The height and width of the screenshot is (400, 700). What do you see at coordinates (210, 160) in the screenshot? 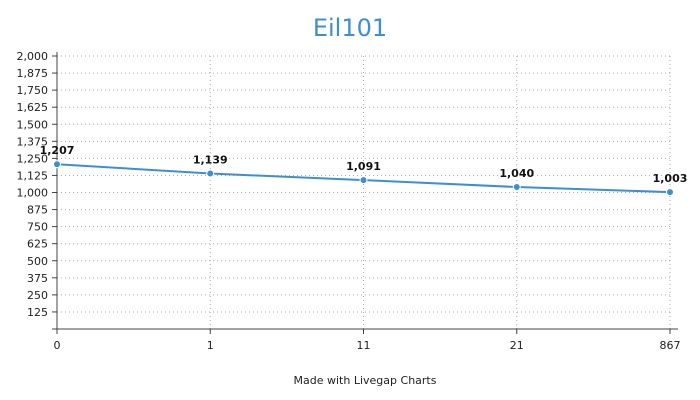
I see `data-label: 1,139` at bounding box center [210, 160].